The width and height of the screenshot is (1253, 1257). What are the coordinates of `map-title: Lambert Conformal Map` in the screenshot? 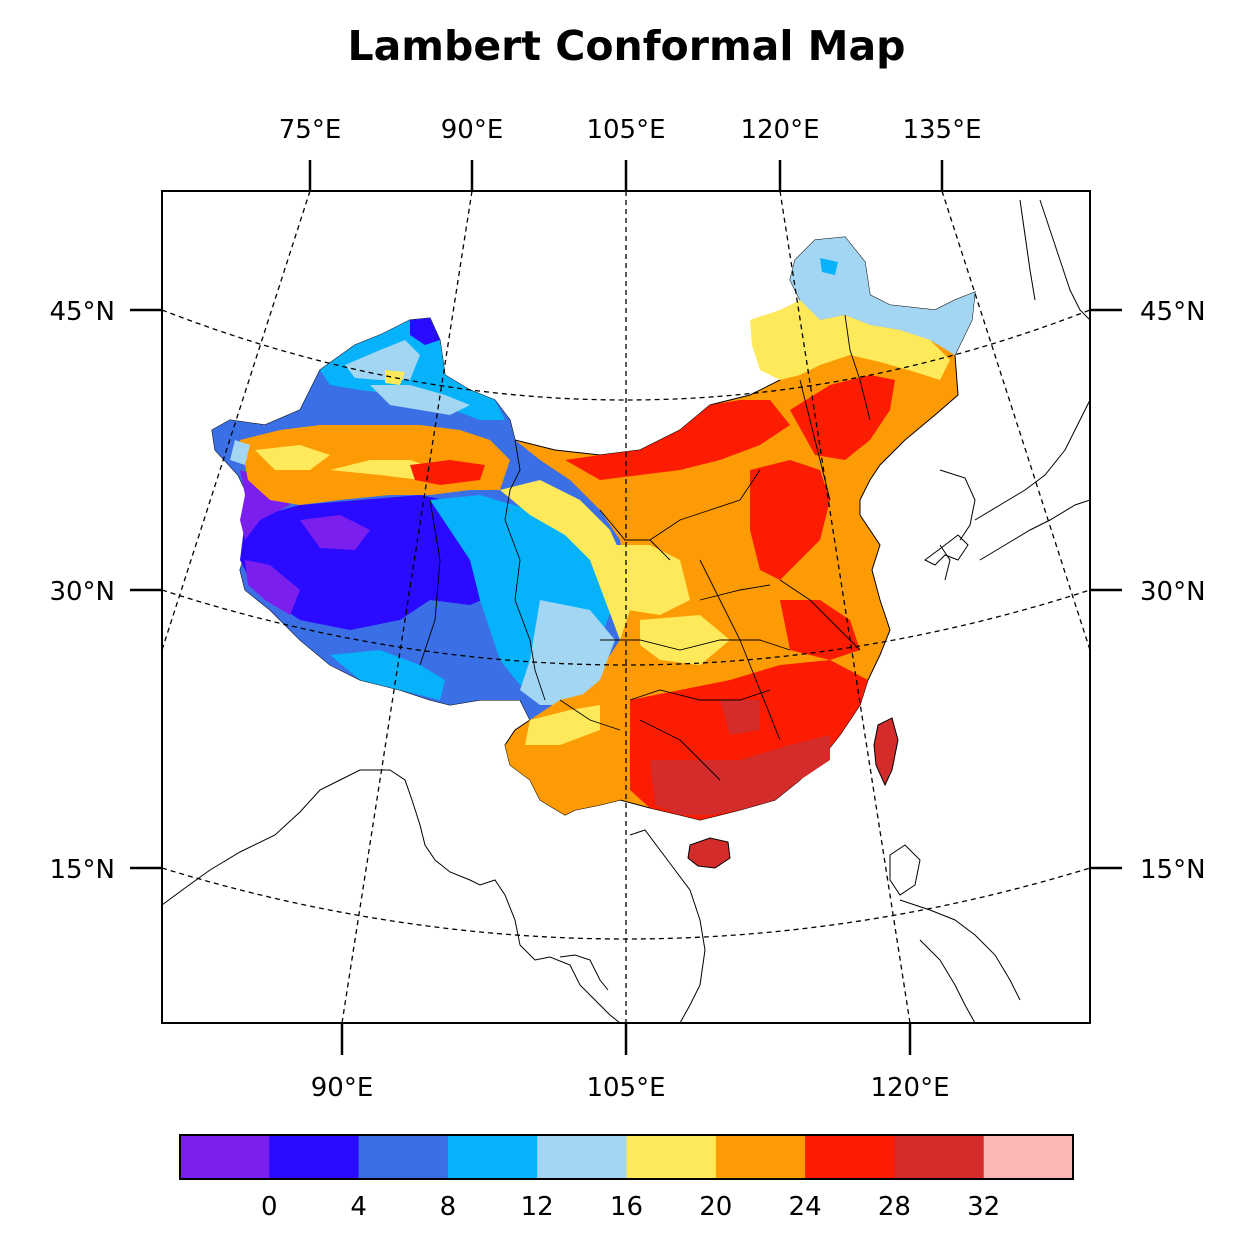 It's located at (626, 46).